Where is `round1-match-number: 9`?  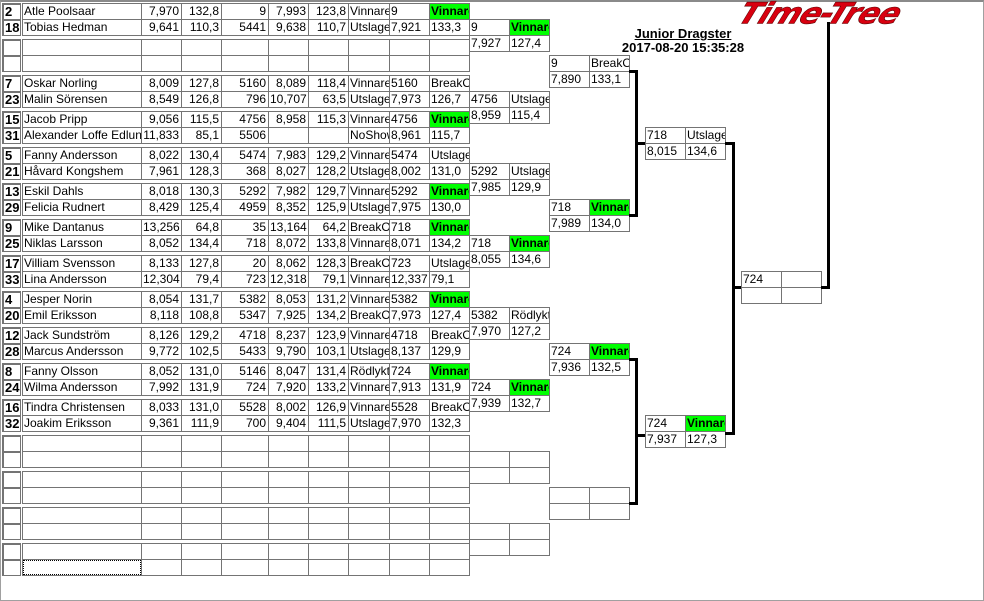
round1-match-number: 9 is located at coordinates (409, 11).